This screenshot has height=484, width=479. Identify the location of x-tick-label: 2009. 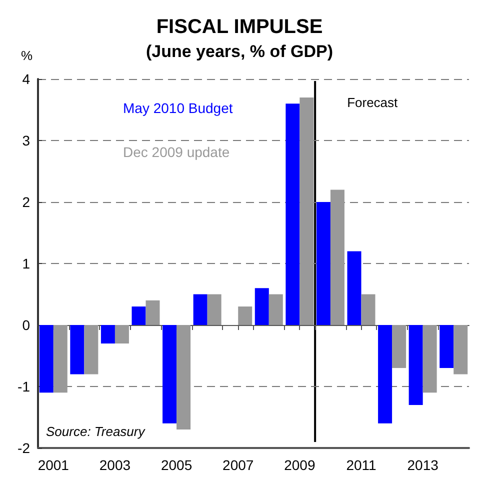
(300, 465).